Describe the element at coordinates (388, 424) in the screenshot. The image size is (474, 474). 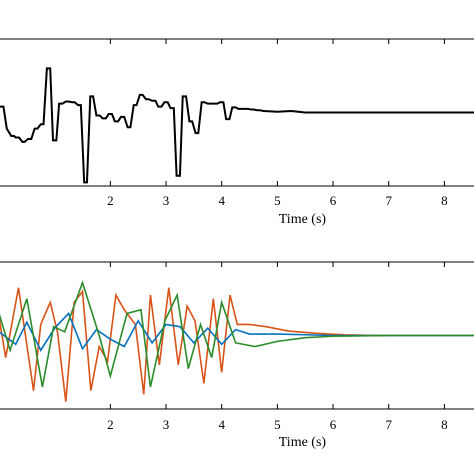
I see `x-tick-label-bottom: 7` at that location.